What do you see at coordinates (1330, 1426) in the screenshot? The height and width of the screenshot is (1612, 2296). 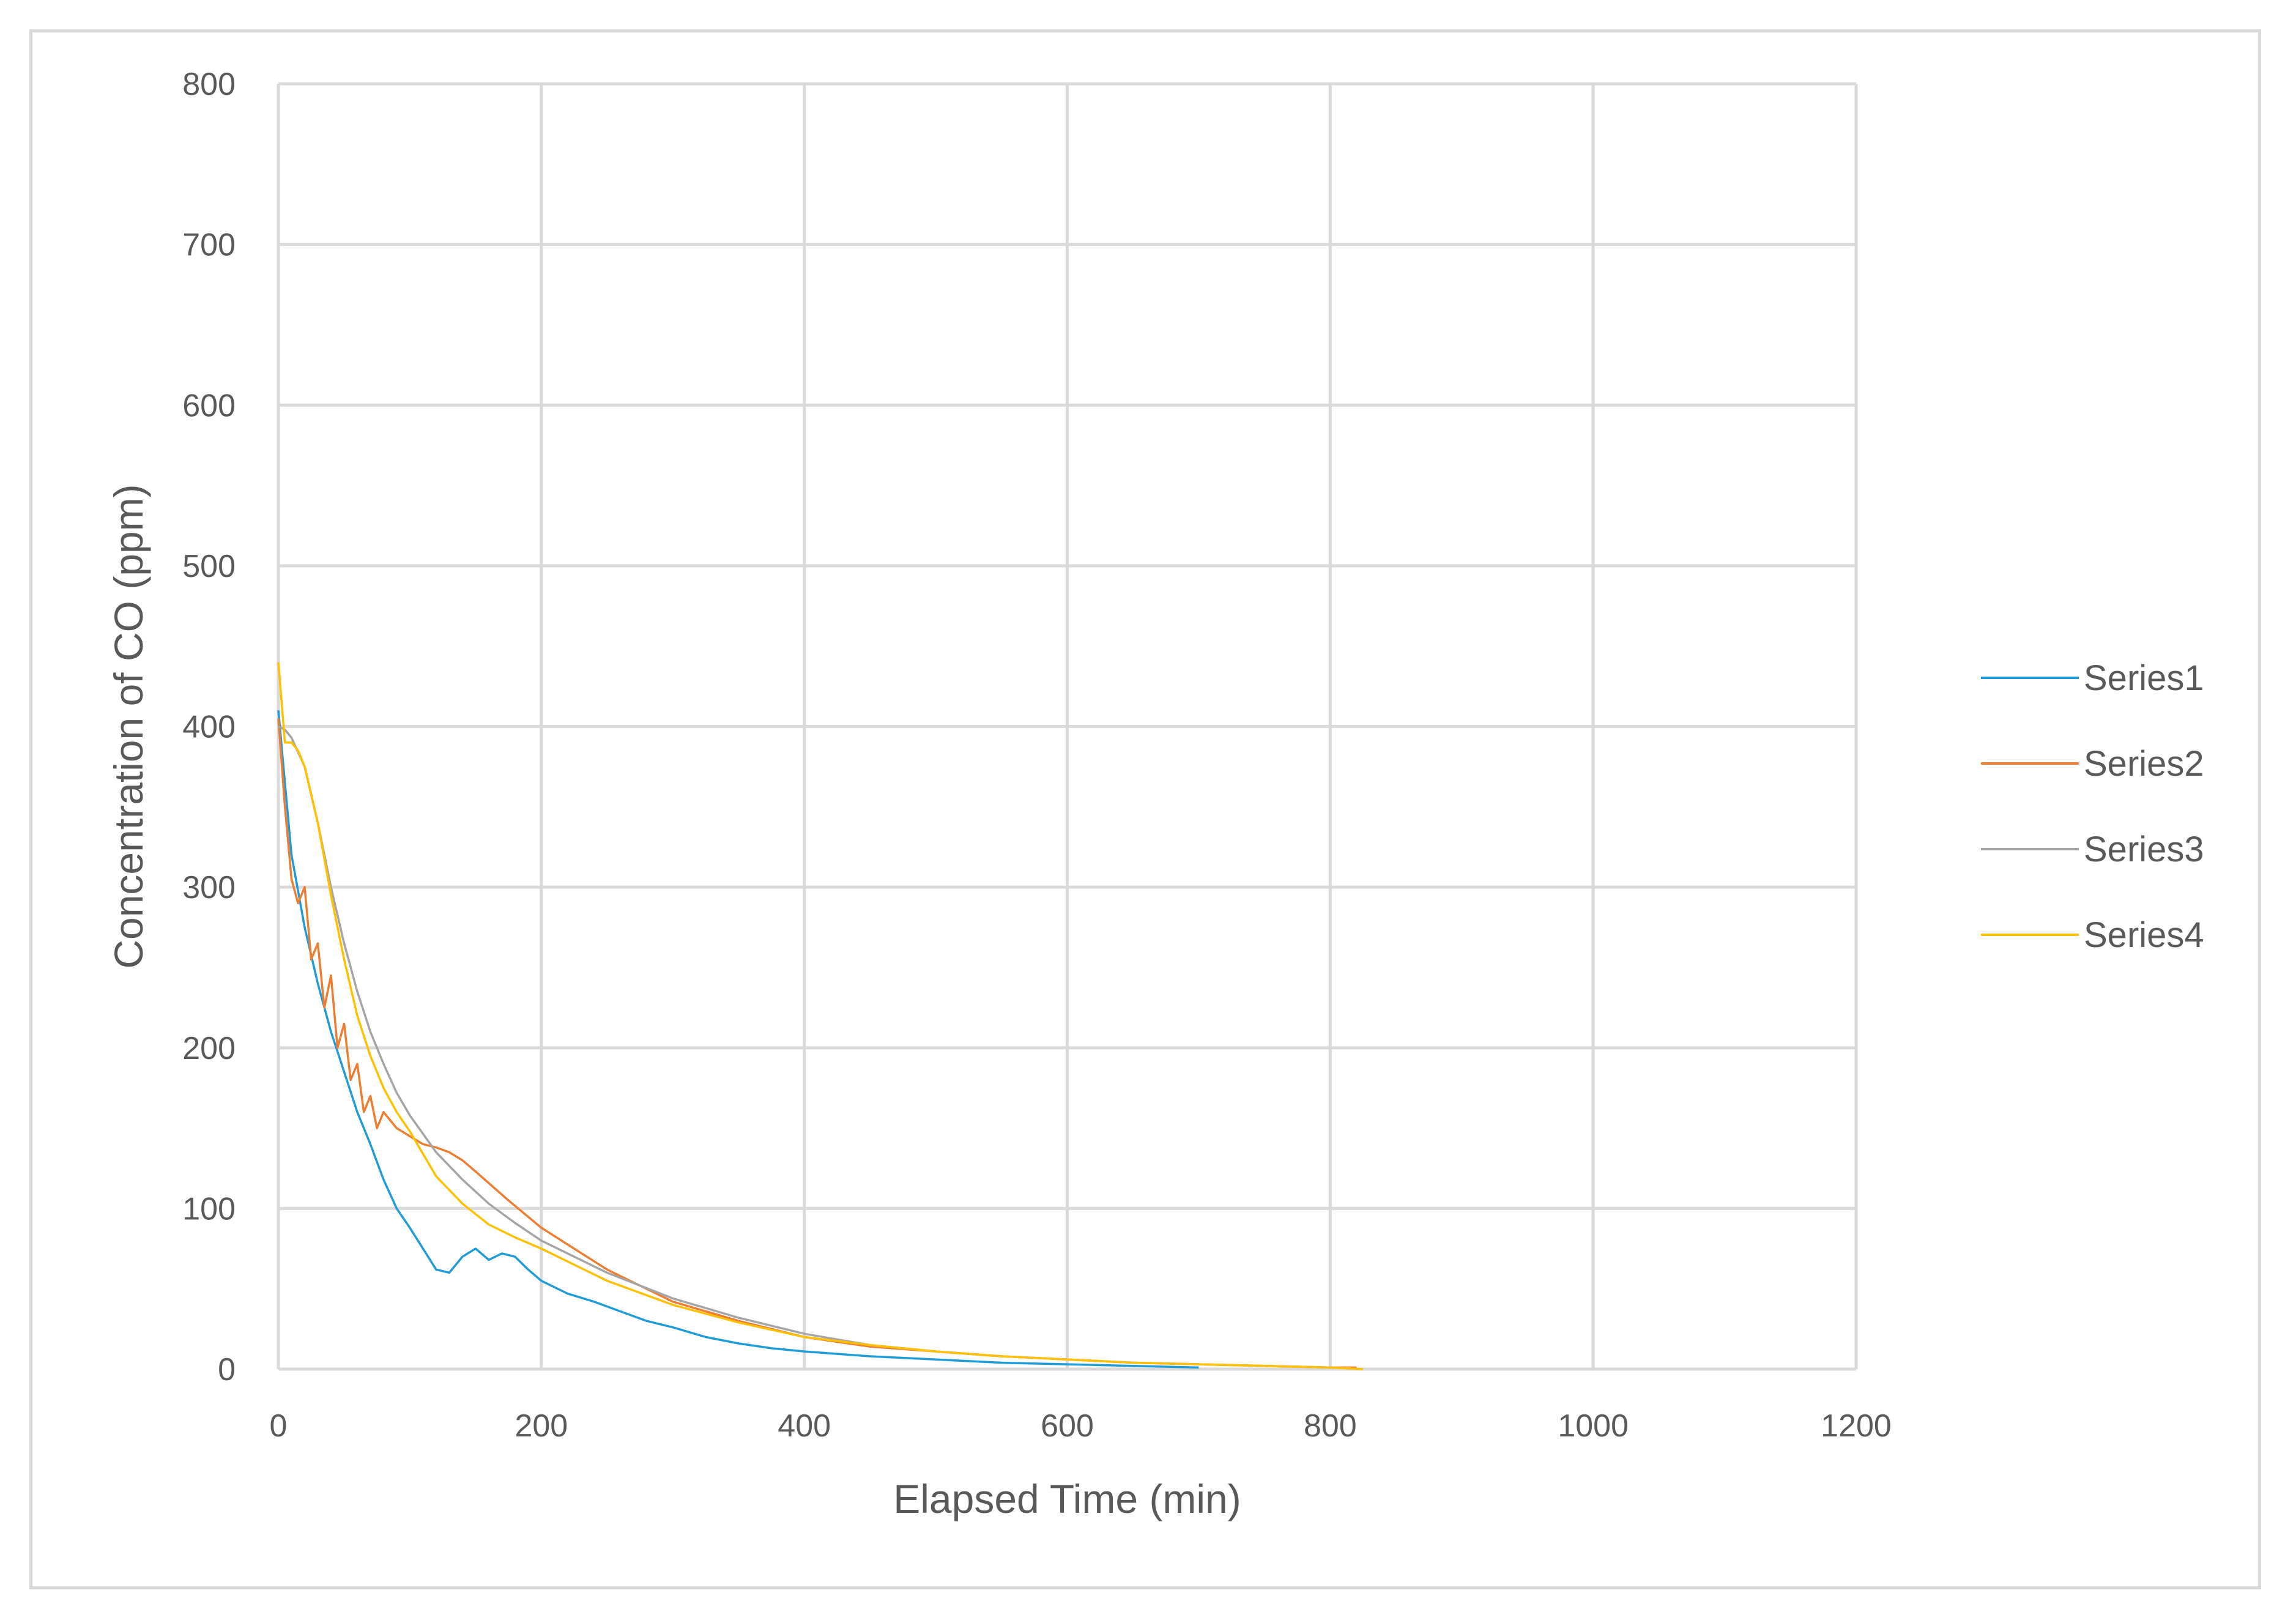 I see `x-tick-label: 800` at bounding box center [1330, 1426].